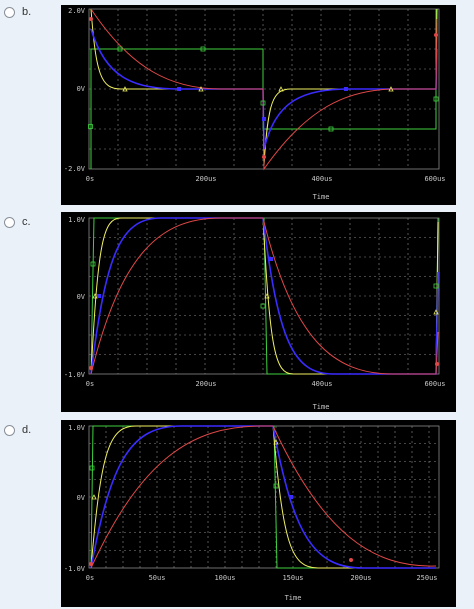  What do you see at coordinates (77, 220) in the screenshot?
I see `y-label-top-c: 1.0V` at bounding box center [77, 220].